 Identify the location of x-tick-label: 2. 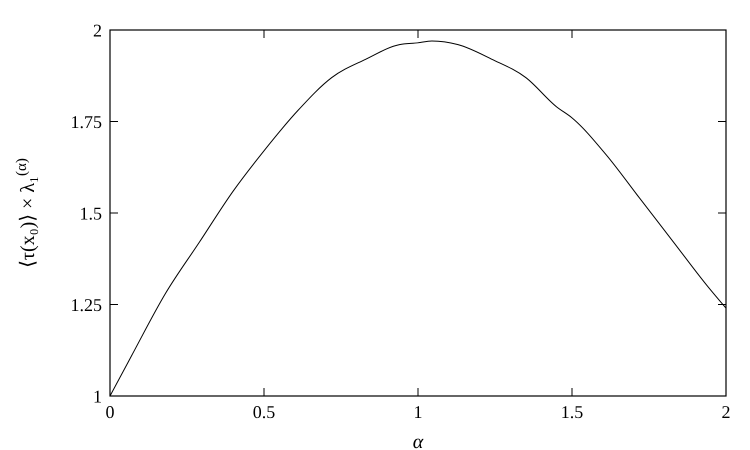
(726, 412).